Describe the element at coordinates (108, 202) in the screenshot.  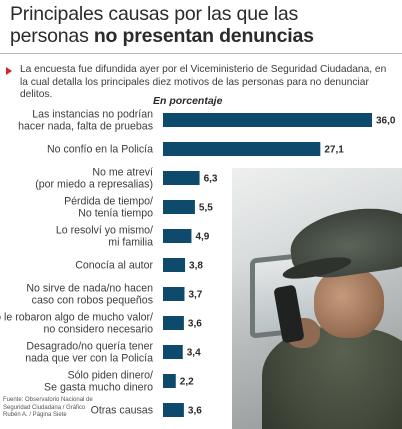
I see `category-label-4-line-1: Pérdida de tiempo/` at that location.